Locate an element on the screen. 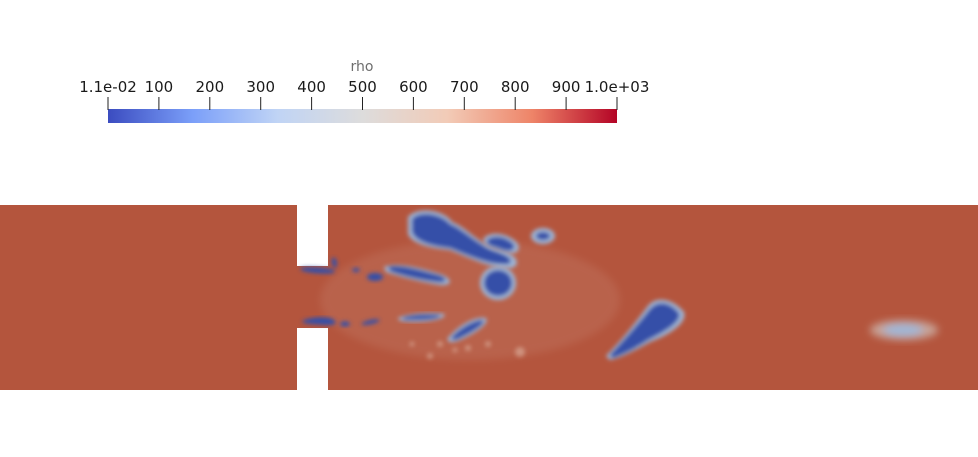  colorbar-tick-label: 200 is located at coordinates (210, 87).